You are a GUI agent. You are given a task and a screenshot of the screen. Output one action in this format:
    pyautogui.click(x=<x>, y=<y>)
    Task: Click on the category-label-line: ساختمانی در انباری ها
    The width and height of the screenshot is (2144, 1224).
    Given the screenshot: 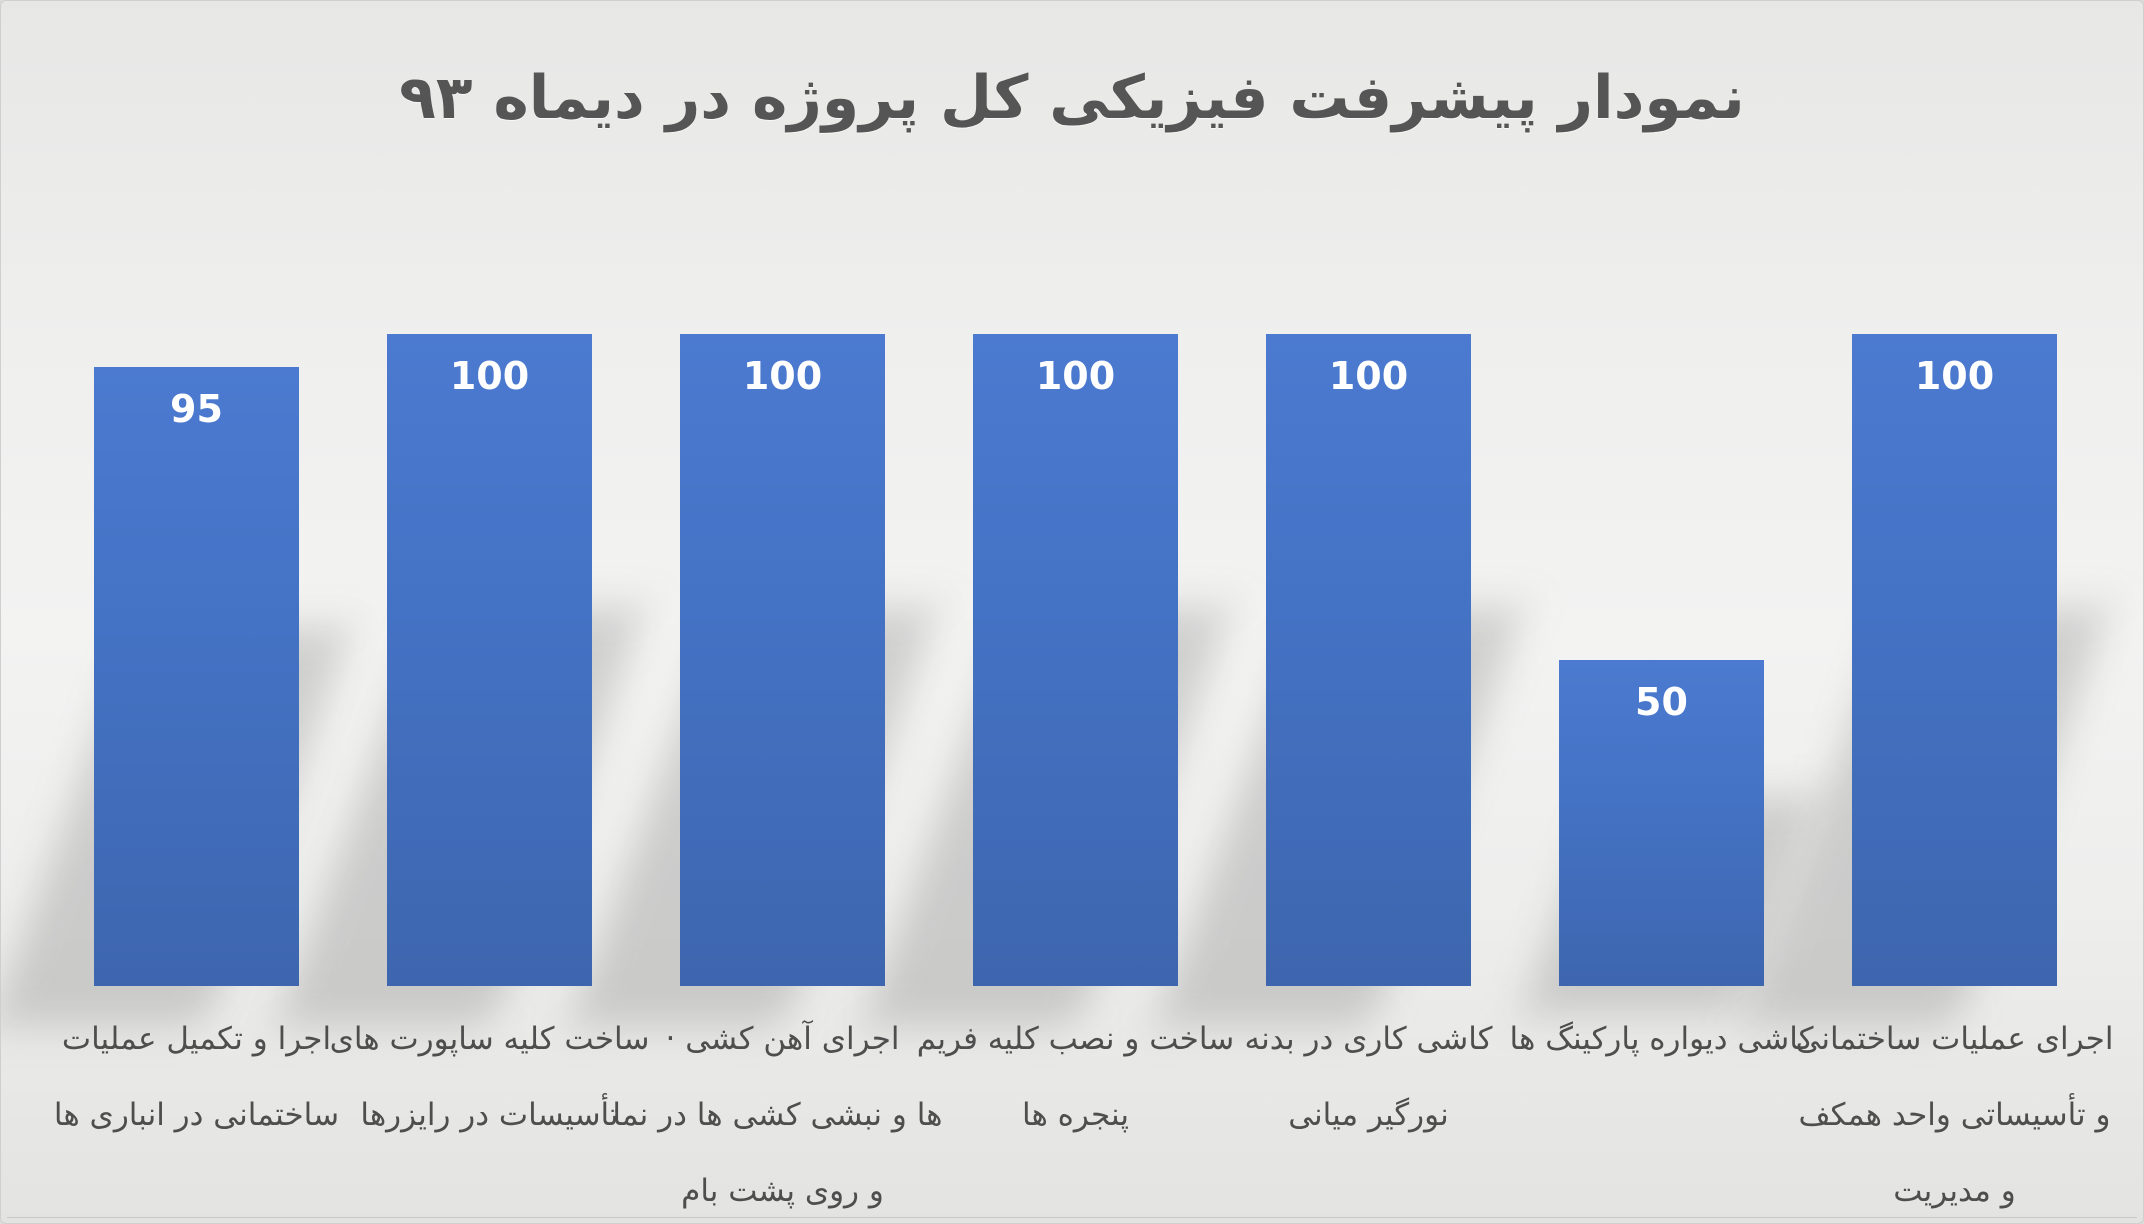 What is the action you would take?
    pyautogui.click(x=196, y=1115)
    